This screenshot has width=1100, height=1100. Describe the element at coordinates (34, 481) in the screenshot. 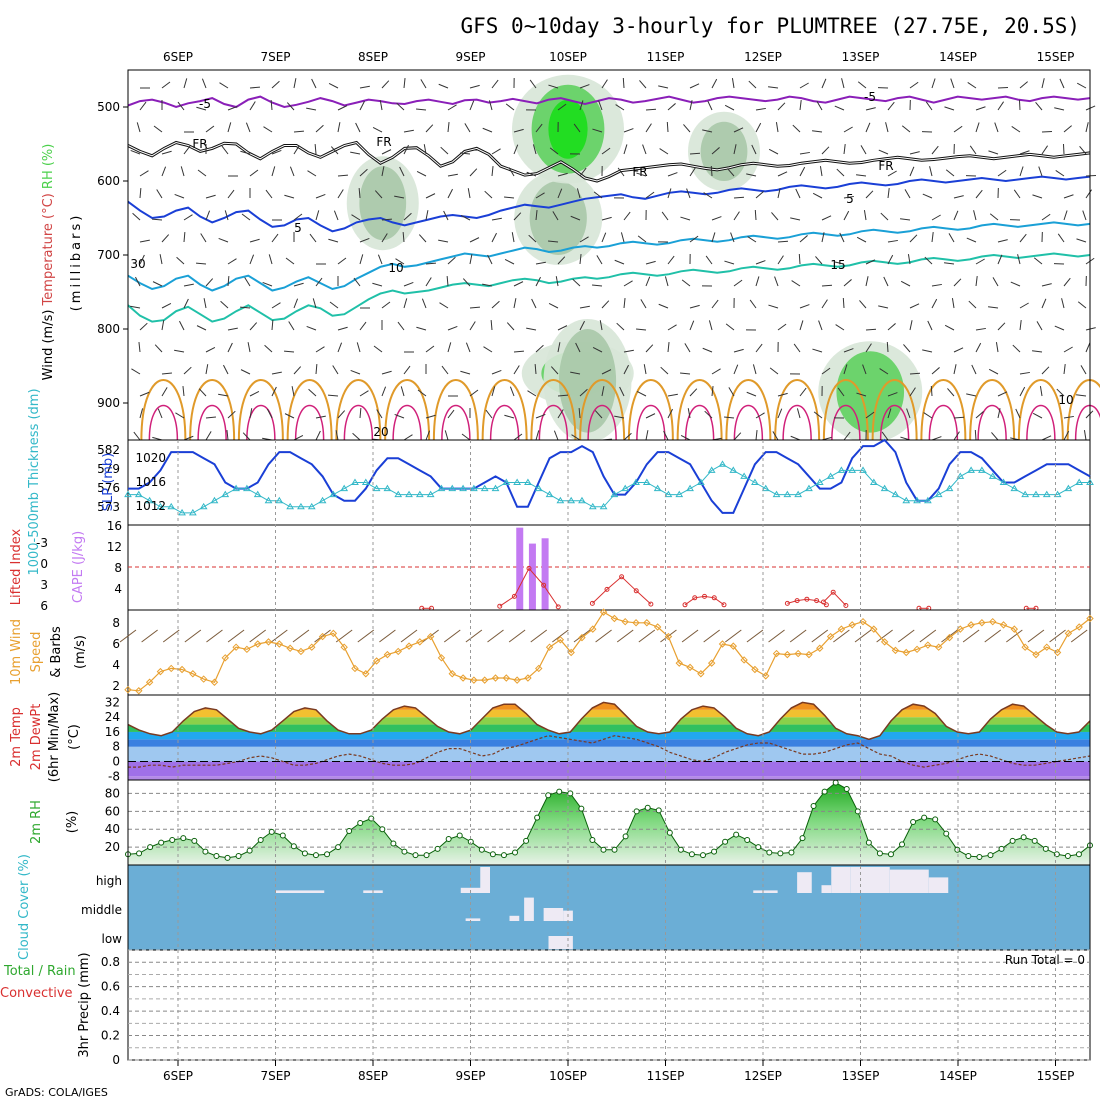

I see `thickness-ylabel: 1000-500mb Thickness (dm)` at that location.